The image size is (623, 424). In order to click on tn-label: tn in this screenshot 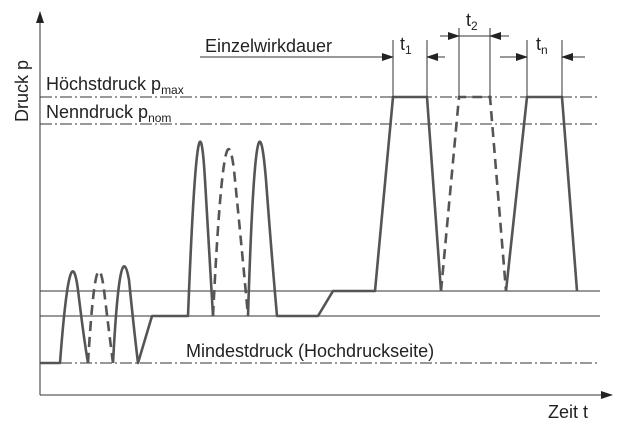, I will do `click(542, 45)`.